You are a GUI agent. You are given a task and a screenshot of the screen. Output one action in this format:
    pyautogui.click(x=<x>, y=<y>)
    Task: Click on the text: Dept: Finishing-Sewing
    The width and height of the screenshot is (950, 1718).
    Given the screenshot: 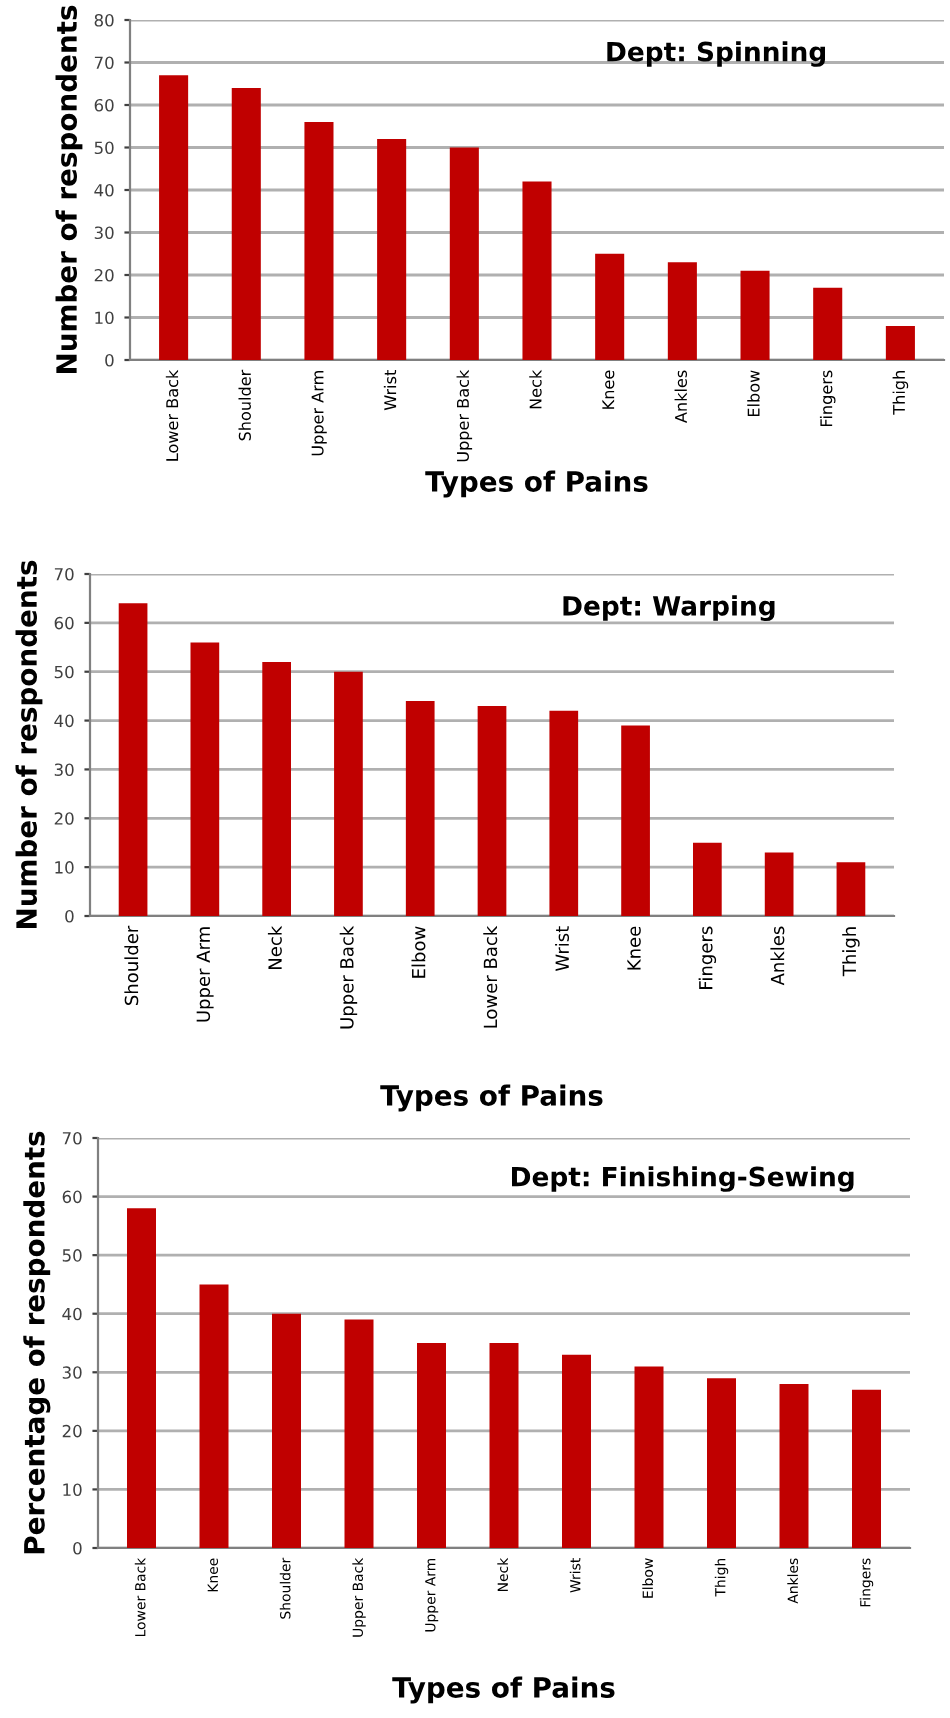 What is the action you would take?
    pyautogui.click(x=683, y=1179)
    